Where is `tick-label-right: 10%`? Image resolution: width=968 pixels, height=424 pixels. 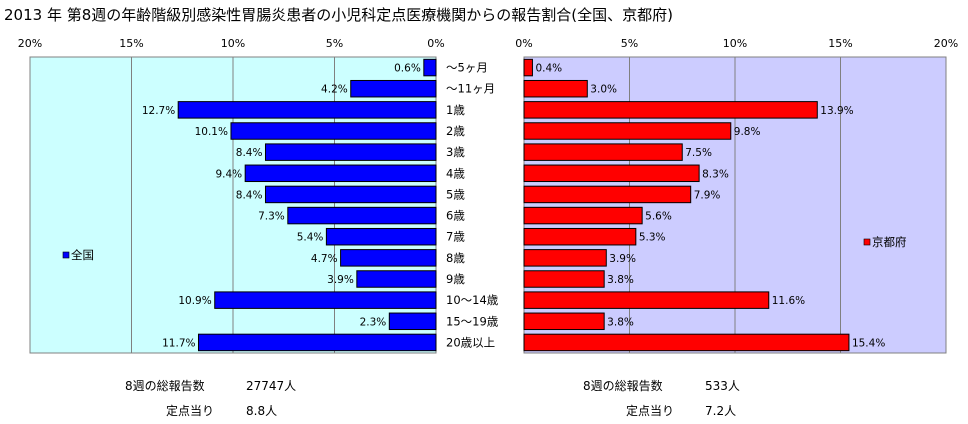
tick-label-right: 10% is located at coordinates (735, 43).